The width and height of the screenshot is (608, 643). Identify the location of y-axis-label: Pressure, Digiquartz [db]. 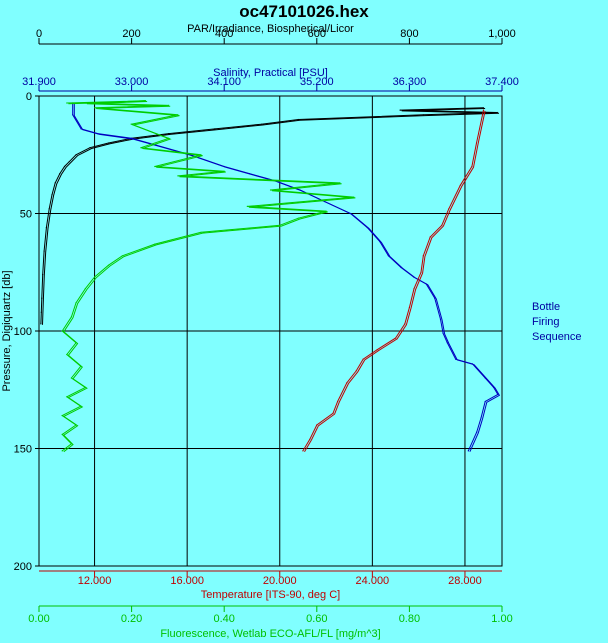
(7, 330).